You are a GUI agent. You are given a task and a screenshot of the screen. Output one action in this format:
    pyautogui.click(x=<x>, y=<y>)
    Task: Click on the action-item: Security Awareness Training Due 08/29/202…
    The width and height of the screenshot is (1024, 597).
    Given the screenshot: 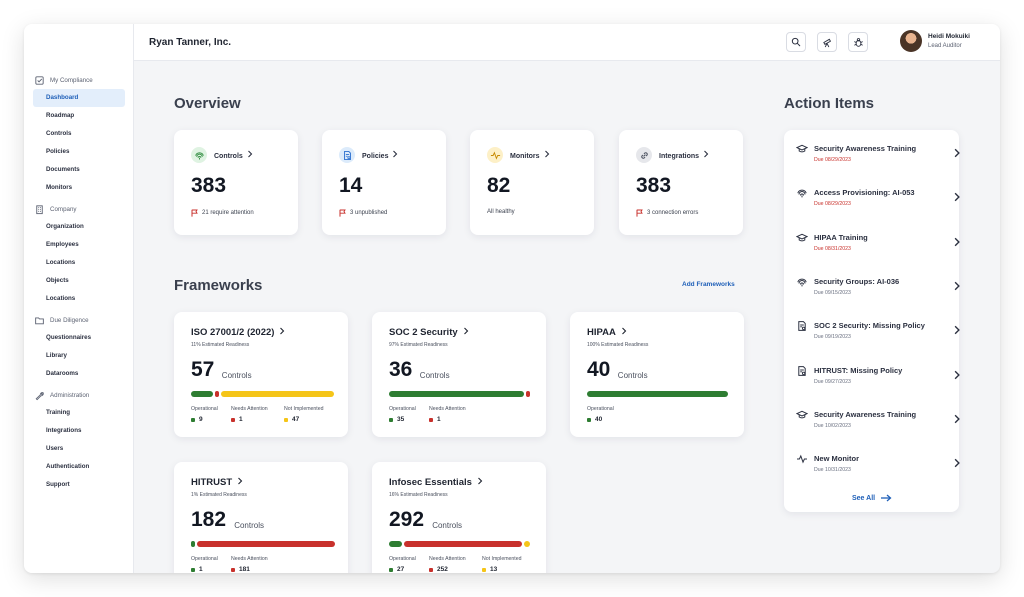 What is the action you would take?
    pyautogui.click(x=878, y=157)
    